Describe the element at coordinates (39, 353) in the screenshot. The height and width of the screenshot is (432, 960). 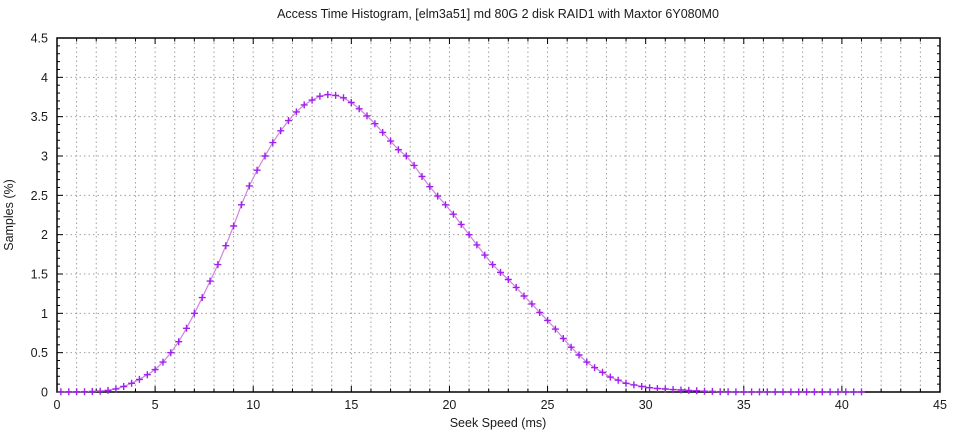
I see `y-tick-label: 0.5` at that location.